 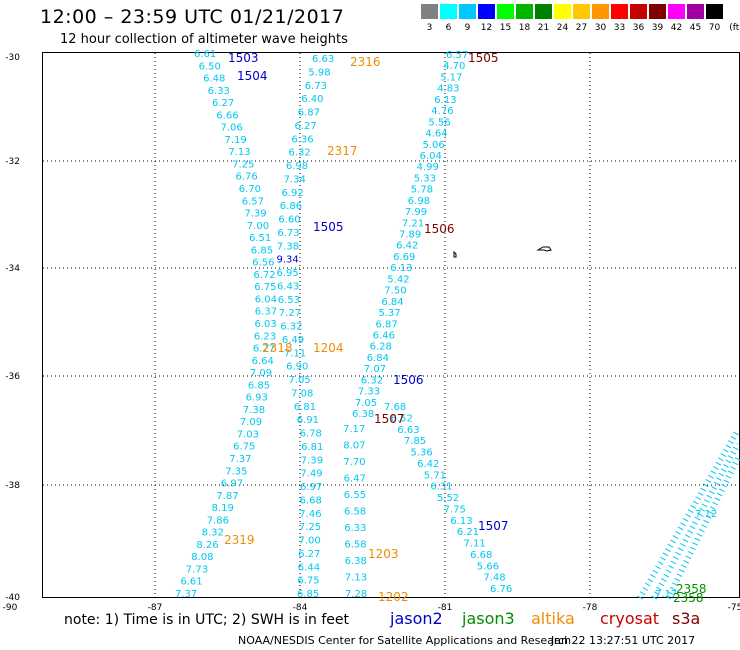 What do you see at coordinates (441, 487) in the screenshot?
I see `swh-value: 6.31` at bounding box center [441, 487].